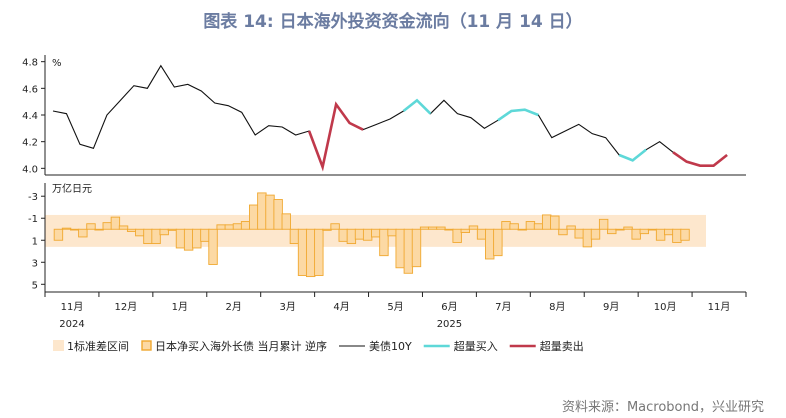  I want to click on legend: 1标准差区间 日本净买入海外长债 当月累计 逆序 美债10Y 超量买入 超量卖出, so click(318, 346).